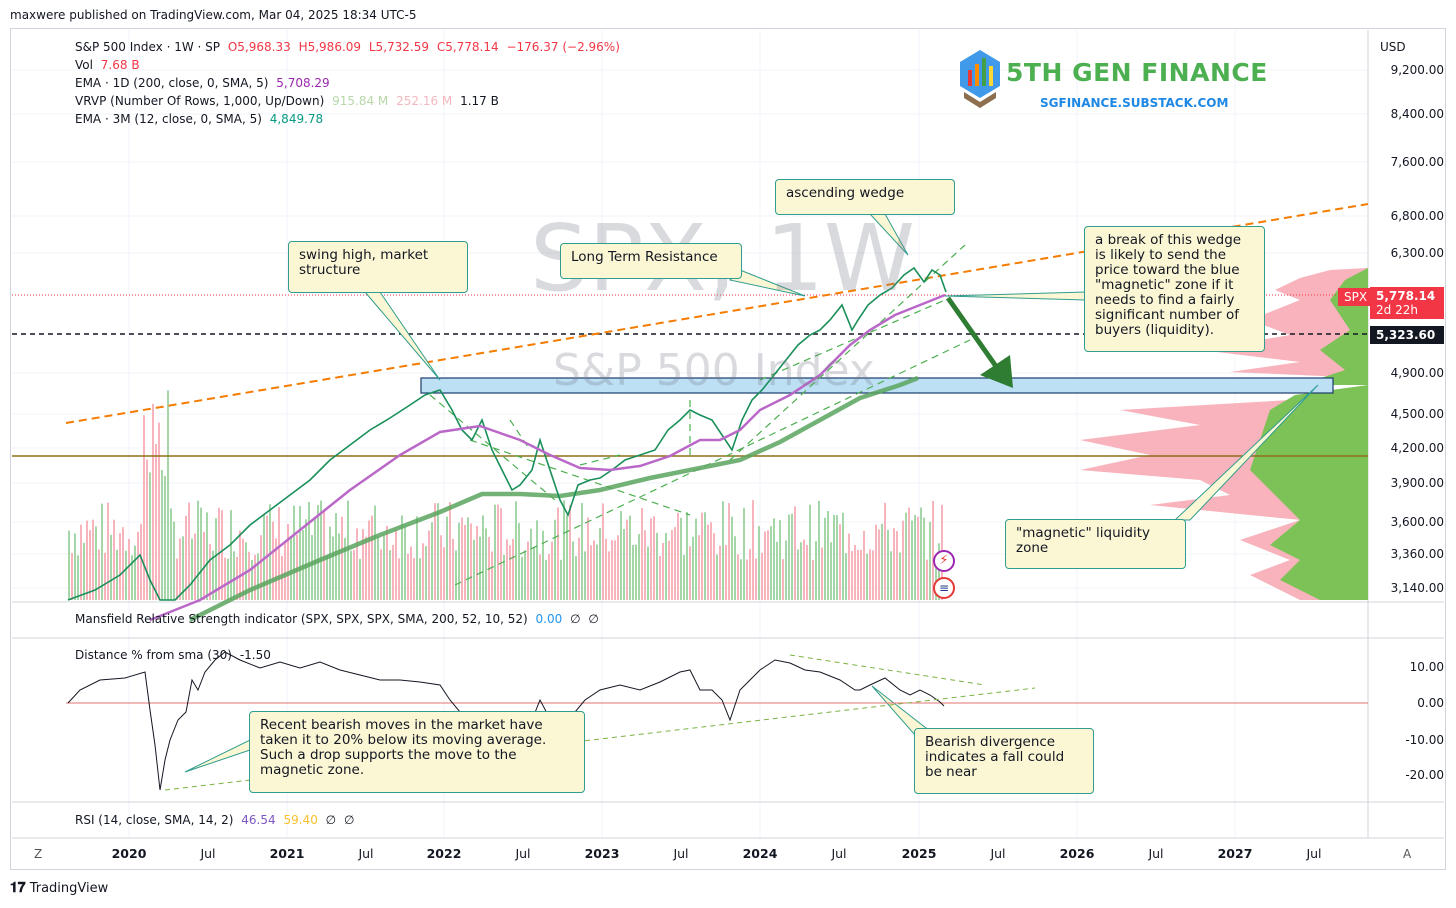 Image resolution: width=1456 pixels, height=908 pixels. I want to click on timezone-button: Z, so click(38, 854).